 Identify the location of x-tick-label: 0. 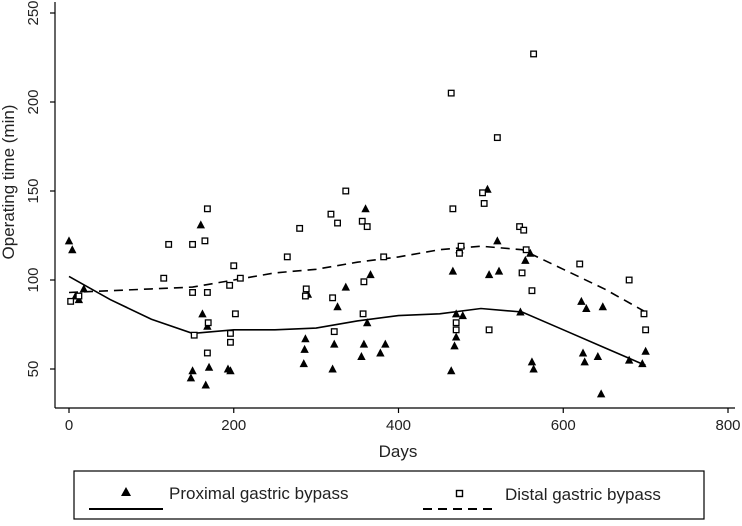
(69, 425).